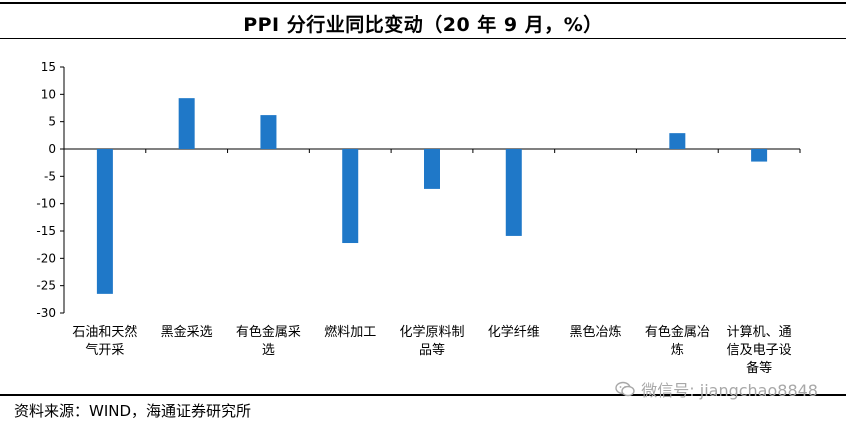 This screenshot has height=429, width=846. What do you see at coordinates (104, 332) in the screenshot?
I see `category-label: 石油和天然` at bounding box center [104, 332].